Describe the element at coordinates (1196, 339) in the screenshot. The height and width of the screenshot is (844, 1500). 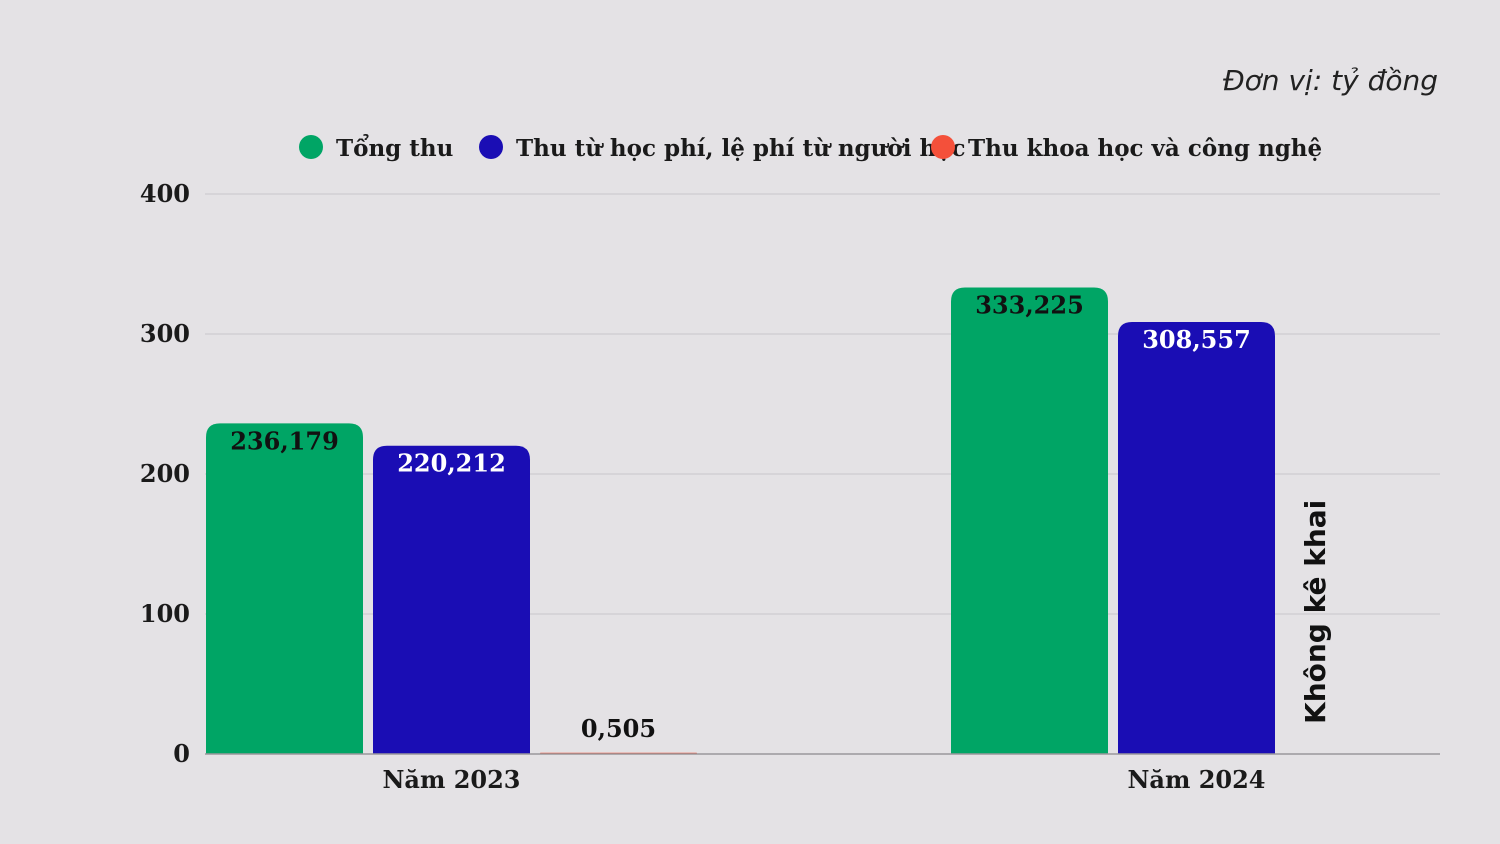
I see `data-label: 308,557` at that location.